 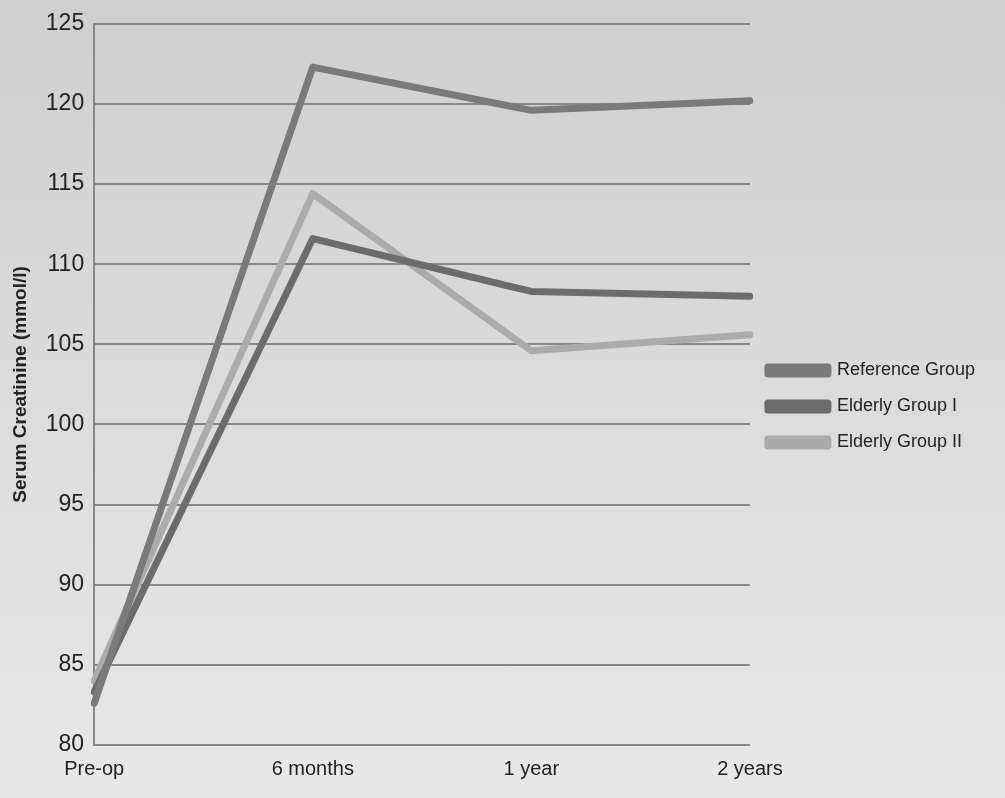 I want to click on y-tick-label: 115, so click(x=66, y=182).